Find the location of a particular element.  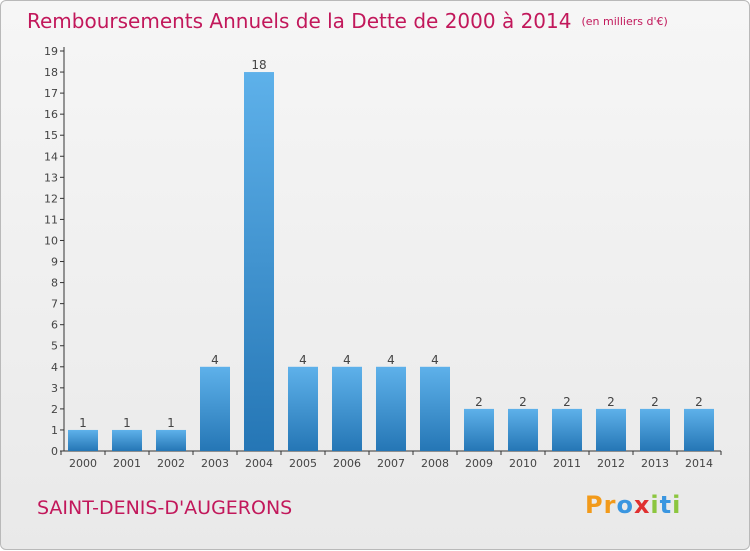

logo-letter: P is located at coordinates (594, 505).